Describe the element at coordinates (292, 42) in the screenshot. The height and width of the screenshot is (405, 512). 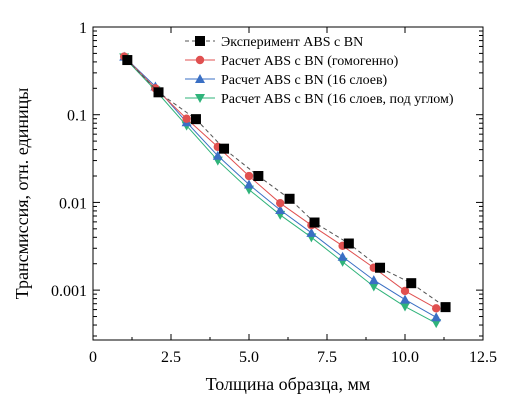
I see `legend-label: Эксперимент ABS с BN` at that location.